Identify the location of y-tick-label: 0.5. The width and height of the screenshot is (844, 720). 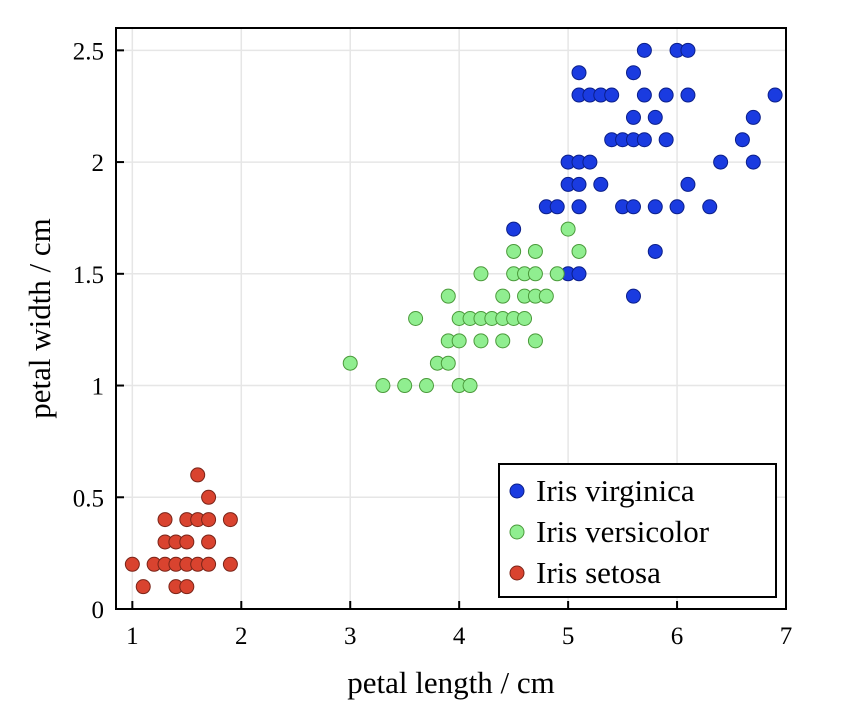
(88, 498).